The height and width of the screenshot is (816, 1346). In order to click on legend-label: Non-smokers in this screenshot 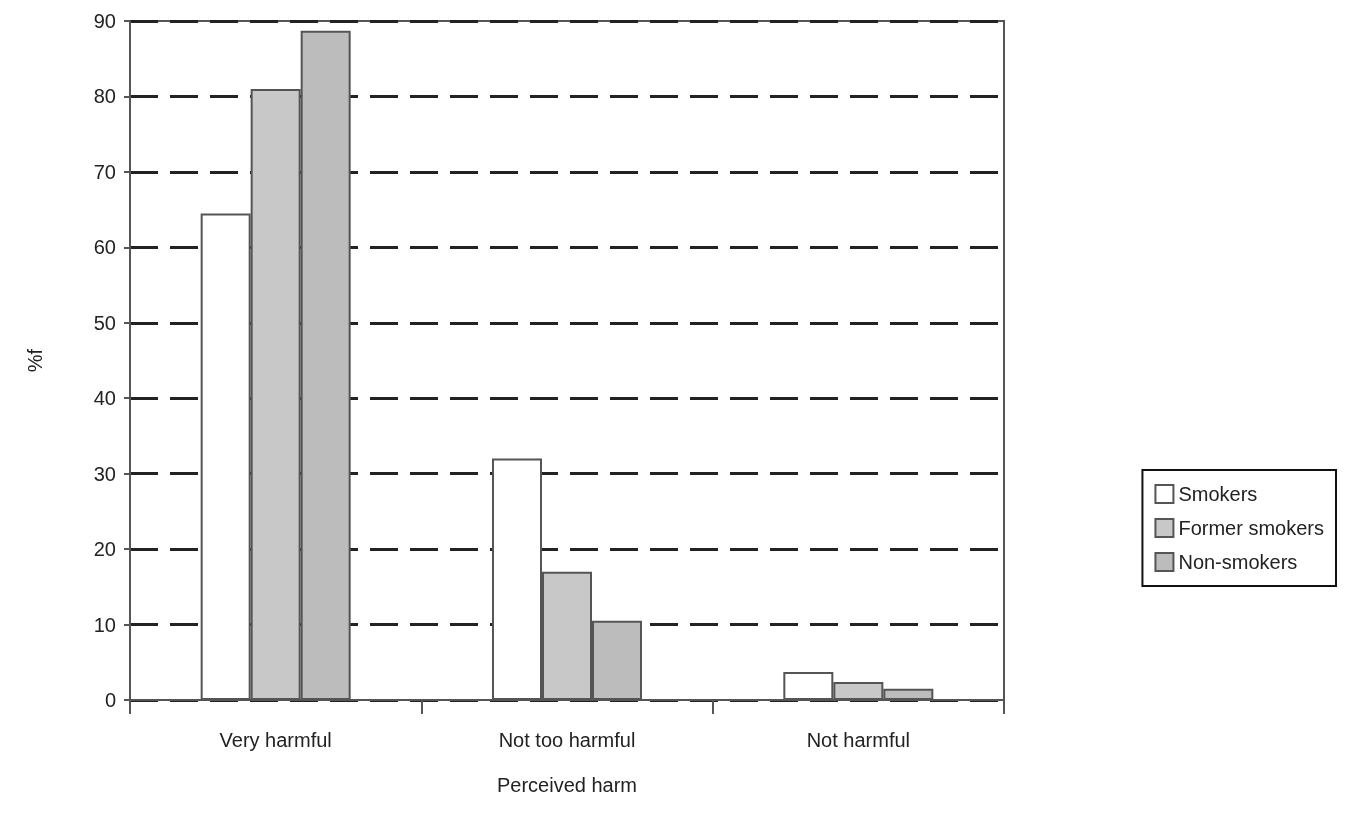, I will do `click(1238, 562)`.